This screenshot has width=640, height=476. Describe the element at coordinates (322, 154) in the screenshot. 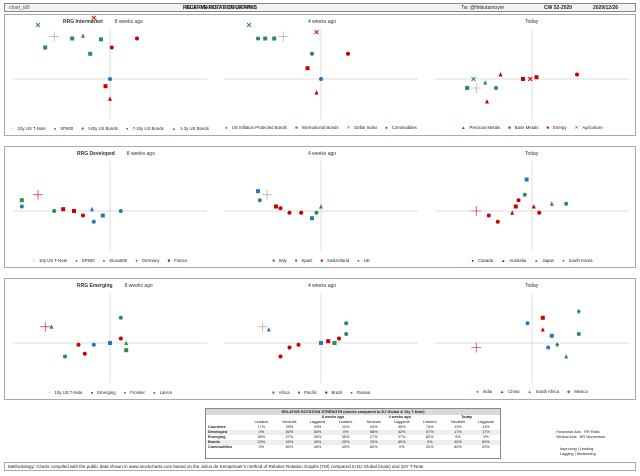

I see `panel-period: 4 weeks ago` at that location.